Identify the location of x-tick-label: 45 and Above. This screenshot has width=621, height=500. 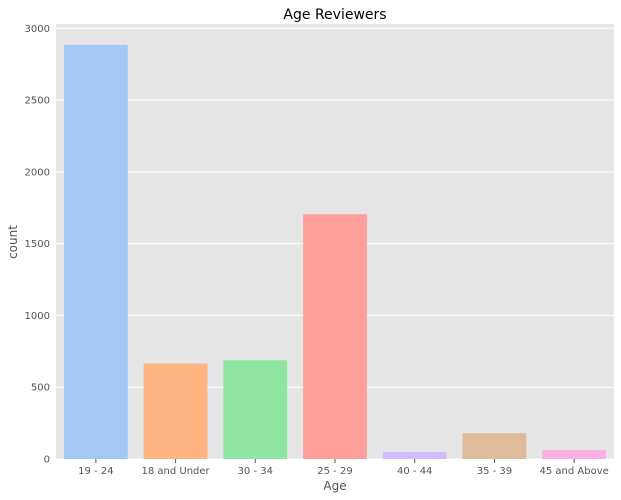
(574, 471).